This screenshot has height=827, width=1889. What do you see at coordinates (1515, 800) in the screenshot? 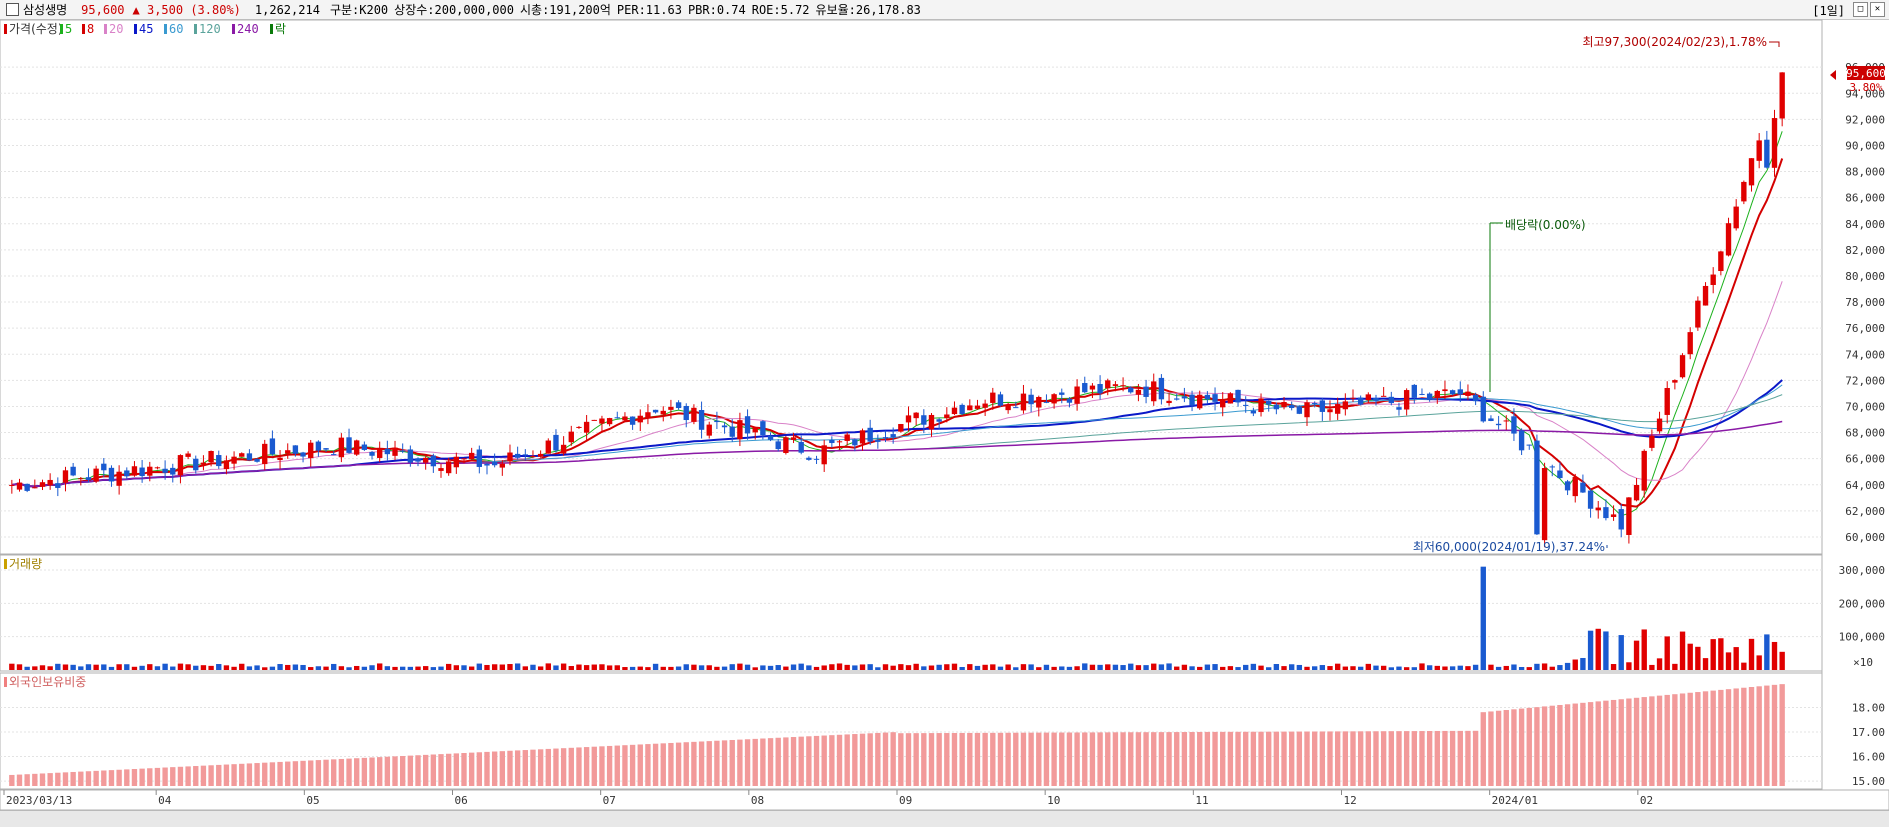
I see `x-tick: 2024/01` at bounding box center [1515, 800].